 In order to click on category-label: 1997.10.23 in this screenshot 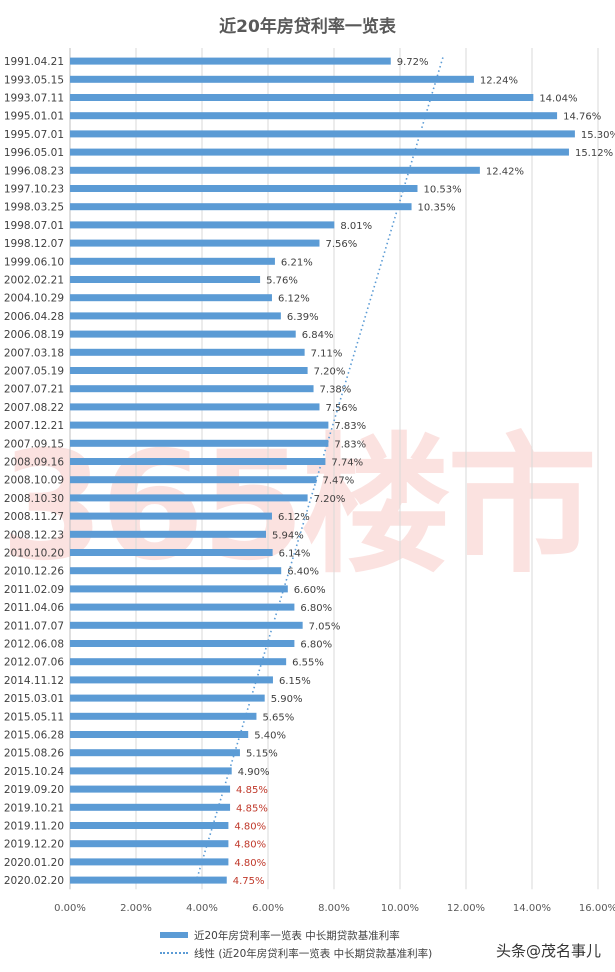, I will do `click(34, 190)`.